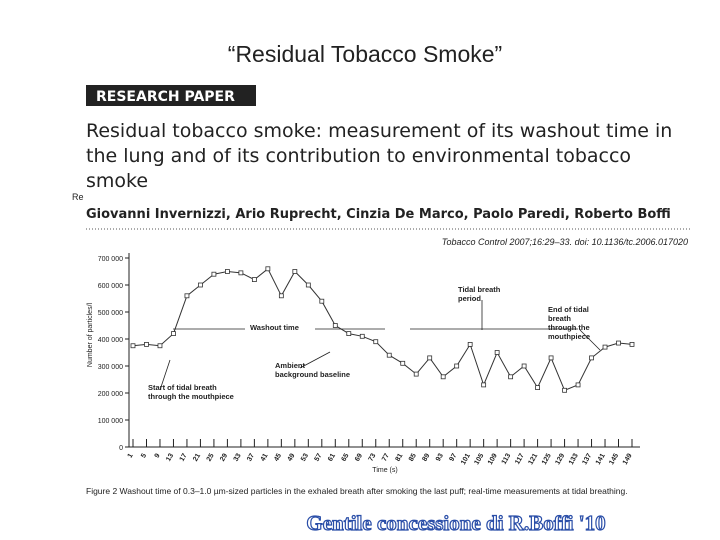 This screenshot has height=540, width=720. I want to click on x-tick-label: 77, so click(386, 457).